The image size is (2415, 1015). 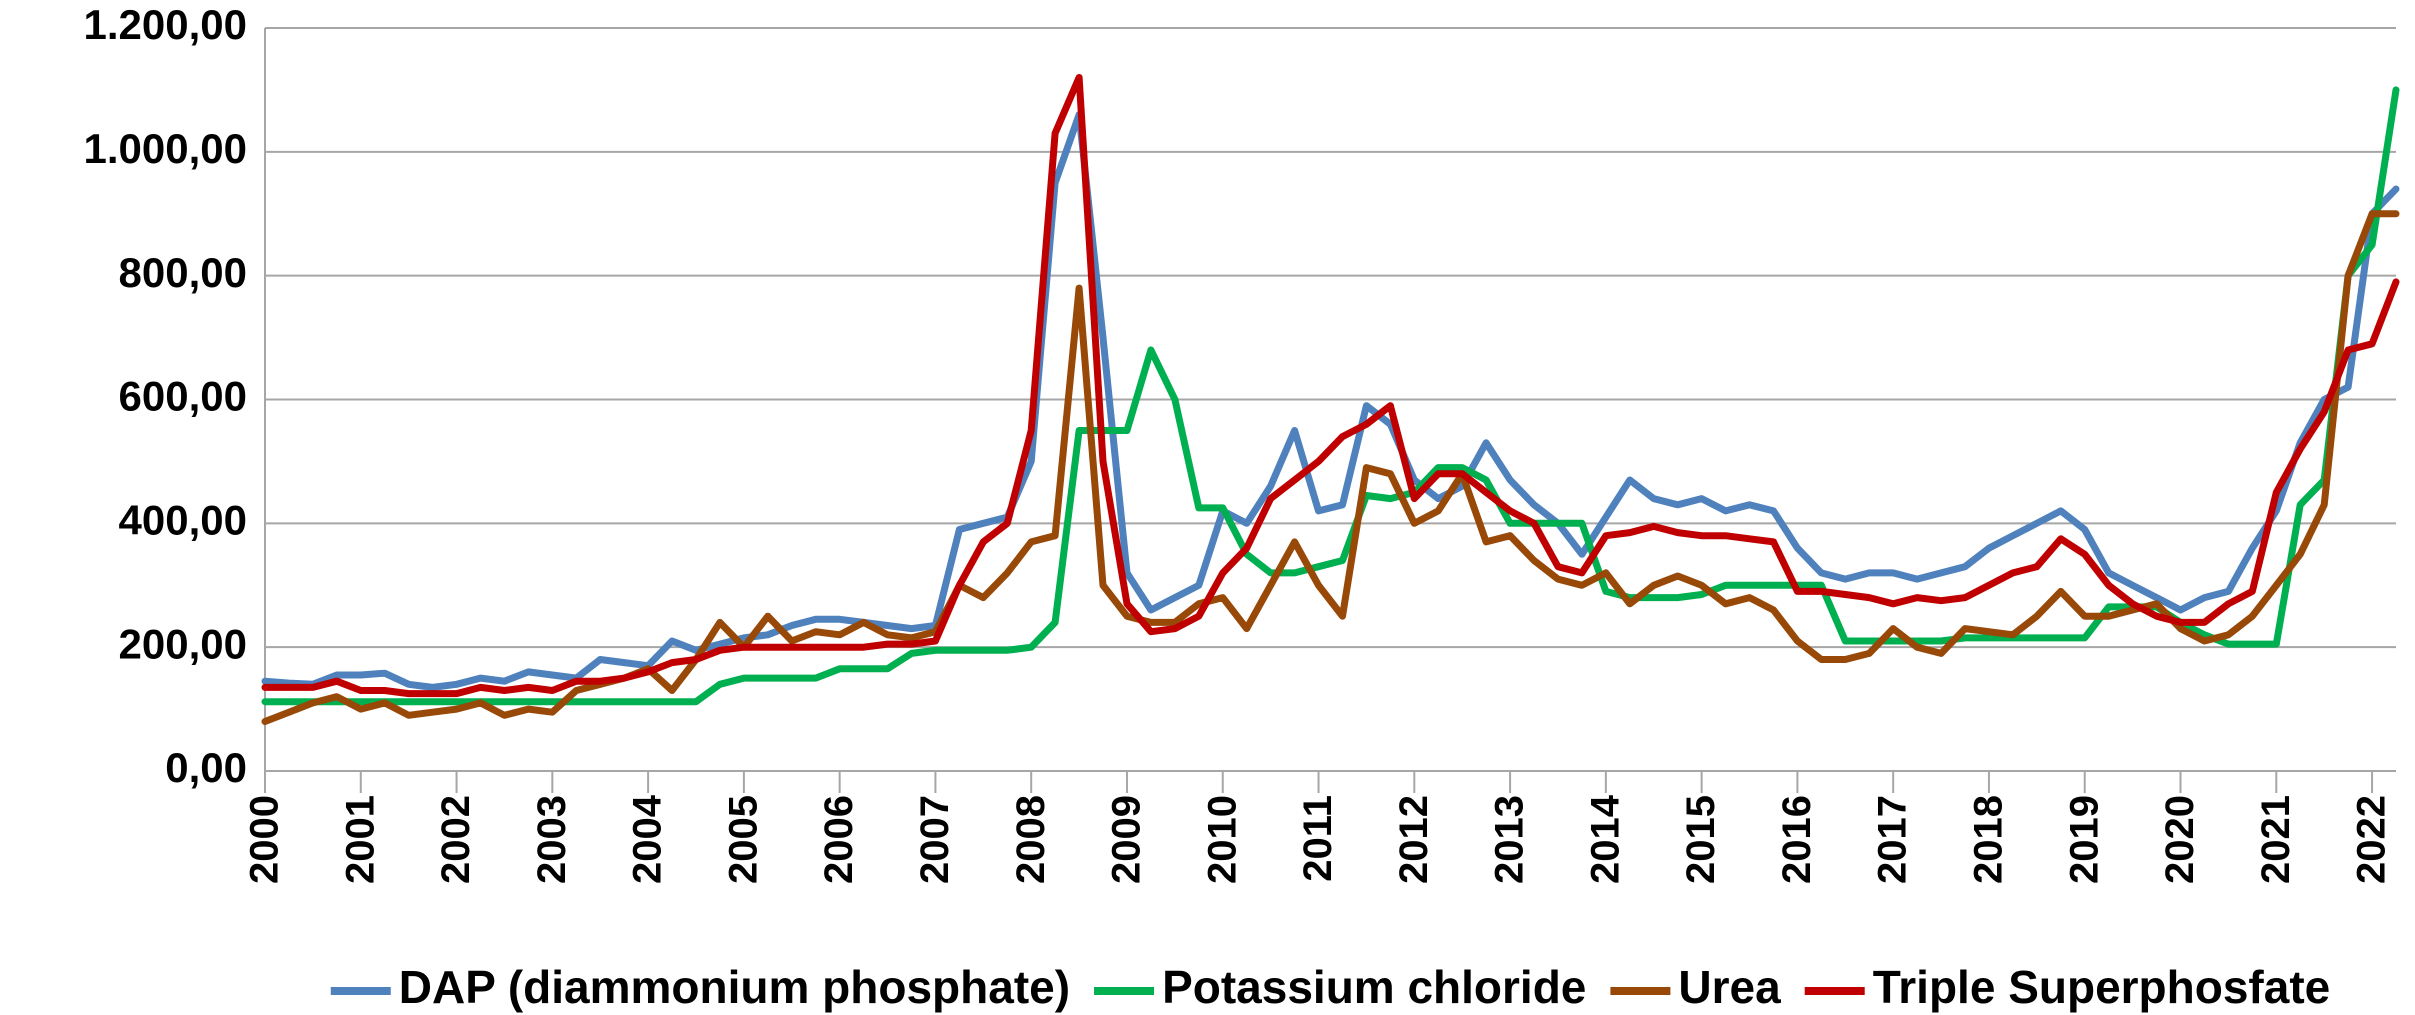 What do you see at coordinates (734, 987) in the screenshot?
I see `legend-label: DAP (diammonium phosphate)` at bounding box center [734, 987].